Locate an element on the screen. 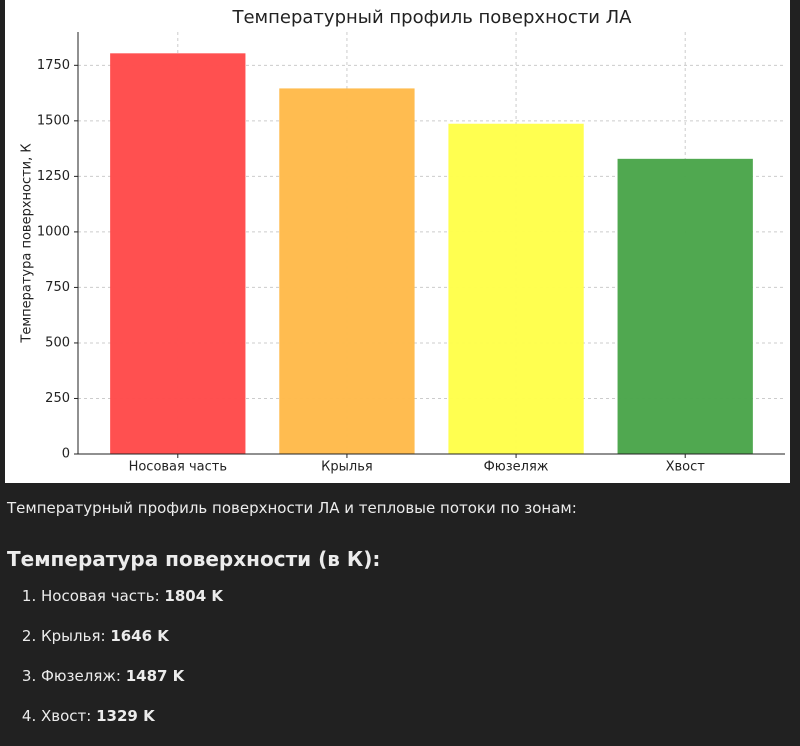  item-label: Хвост: is located at coordinates (66, 716).